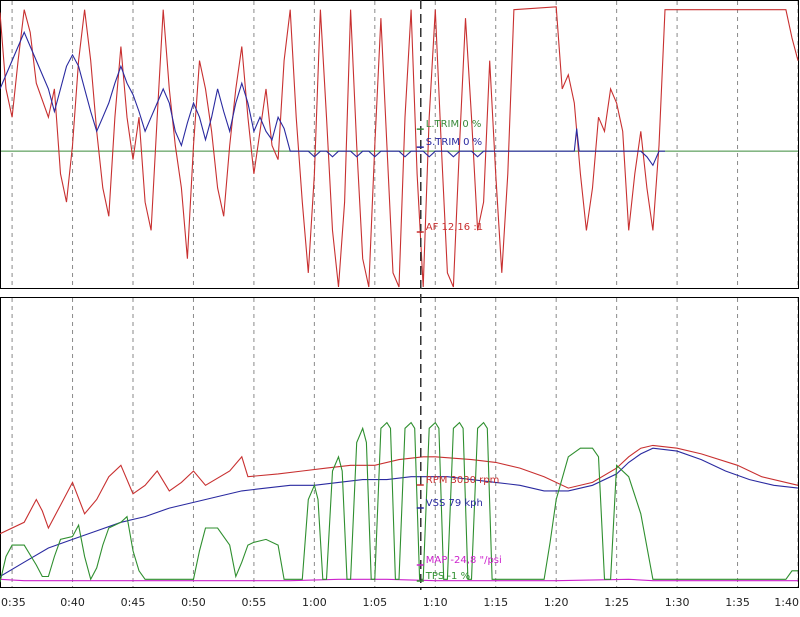  I want to click on x-tick-label-4: 0:55, so click(254, 602).